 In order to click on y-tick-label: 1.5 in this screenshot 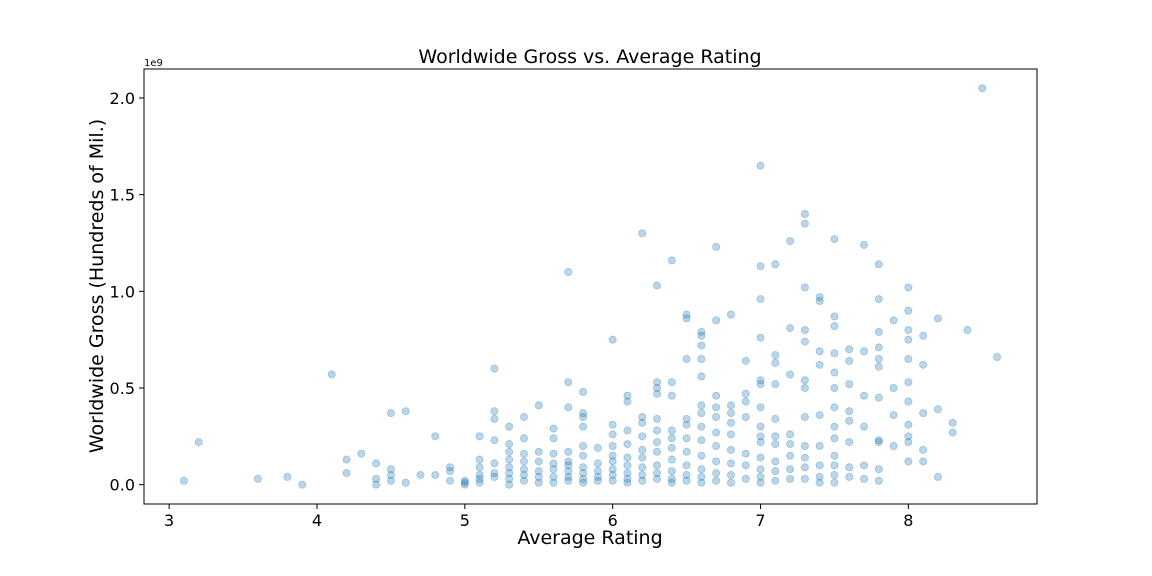, I will do `click(122, 195)`.